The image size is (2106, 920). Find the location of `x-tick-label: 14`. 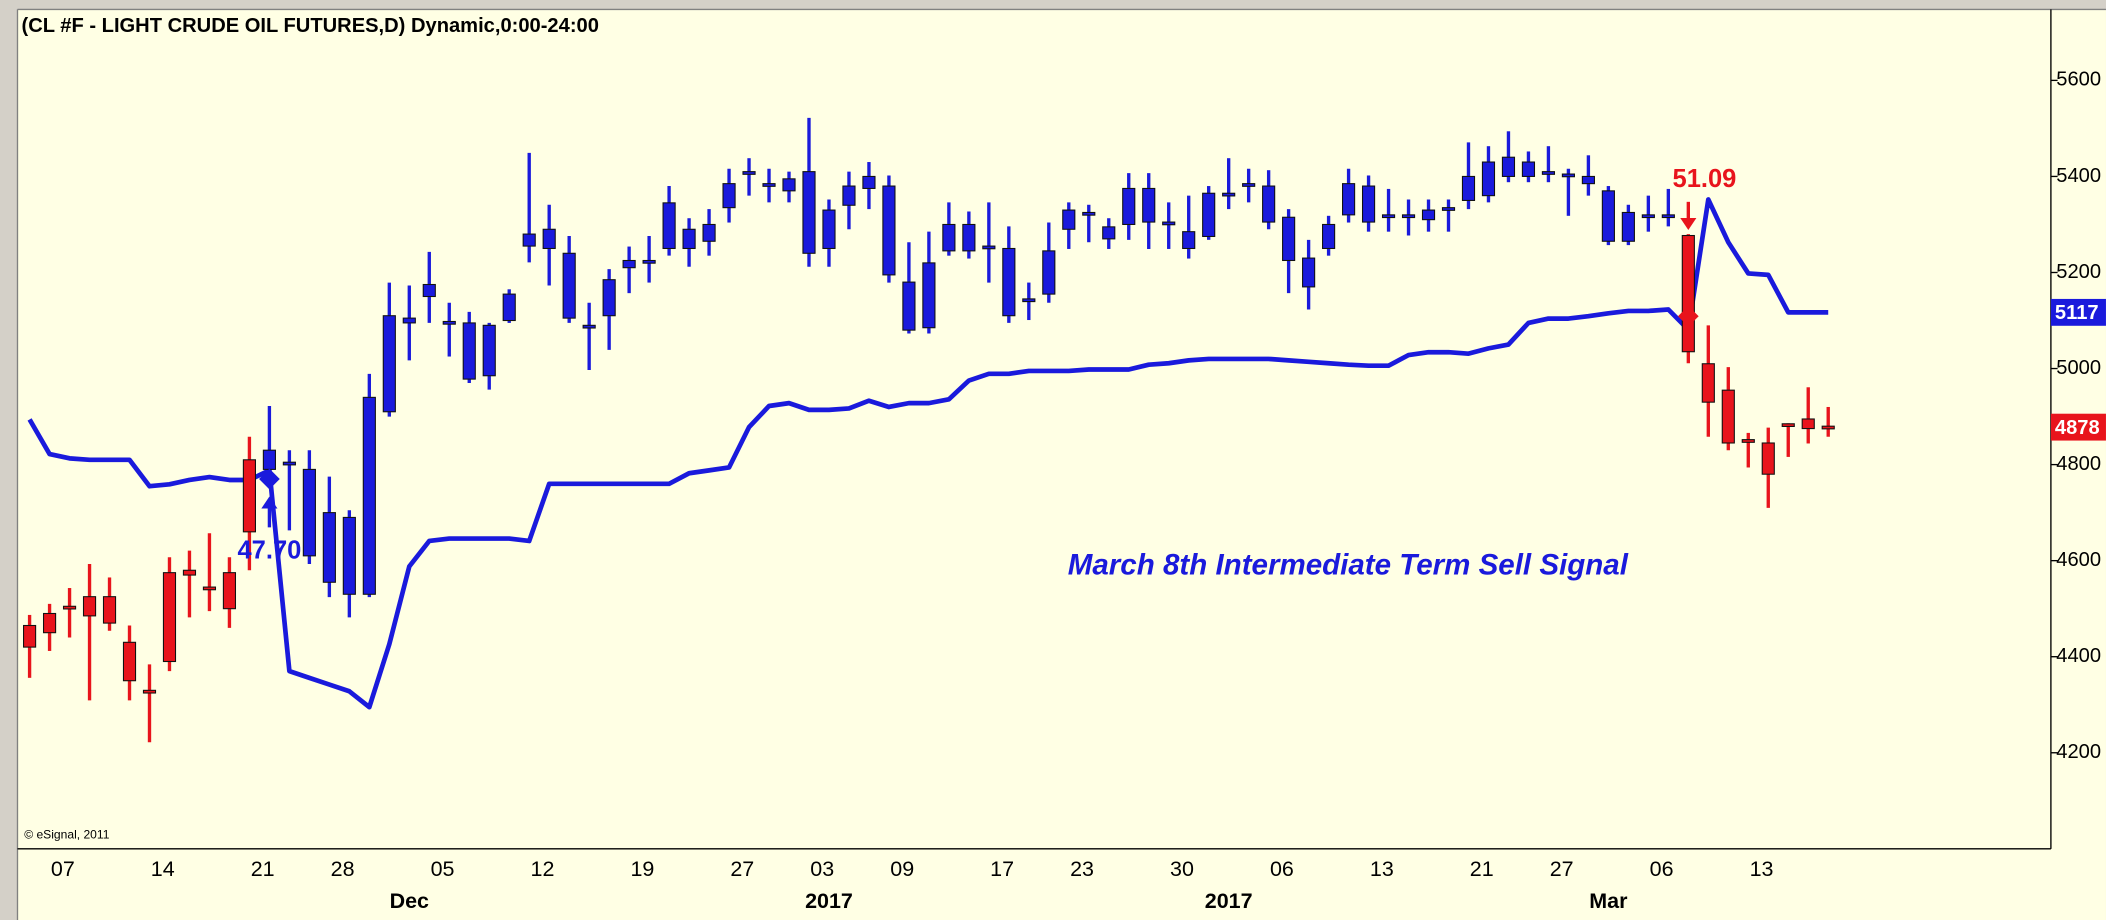

x-tick-label: 14 is located at coordinates (163, 869).